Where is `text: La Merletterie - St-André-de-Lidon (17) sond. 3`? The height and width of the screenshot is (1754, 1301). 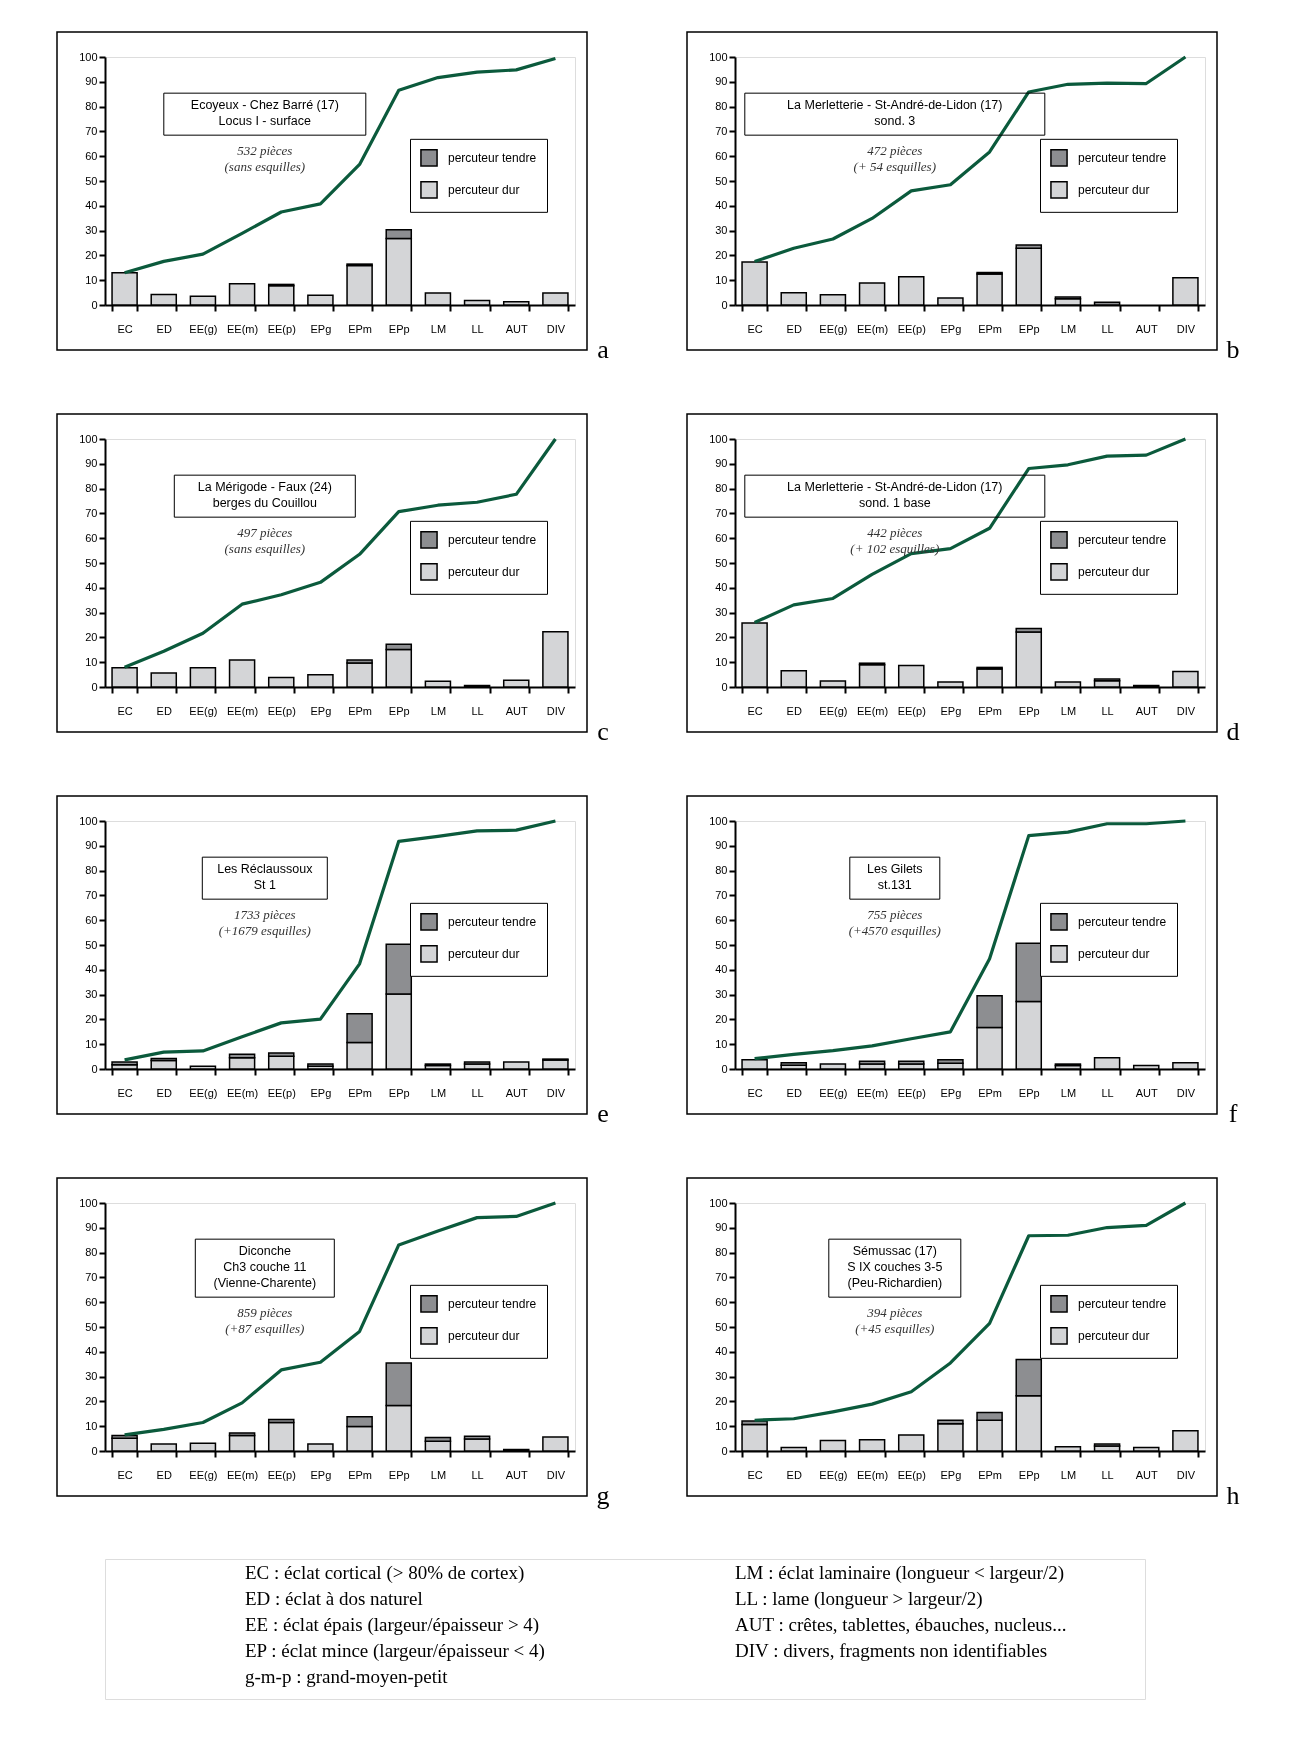 text: La Merletterie - St-André-de-Lidon (17) sond. 3 is located at coordinates (895, 113).